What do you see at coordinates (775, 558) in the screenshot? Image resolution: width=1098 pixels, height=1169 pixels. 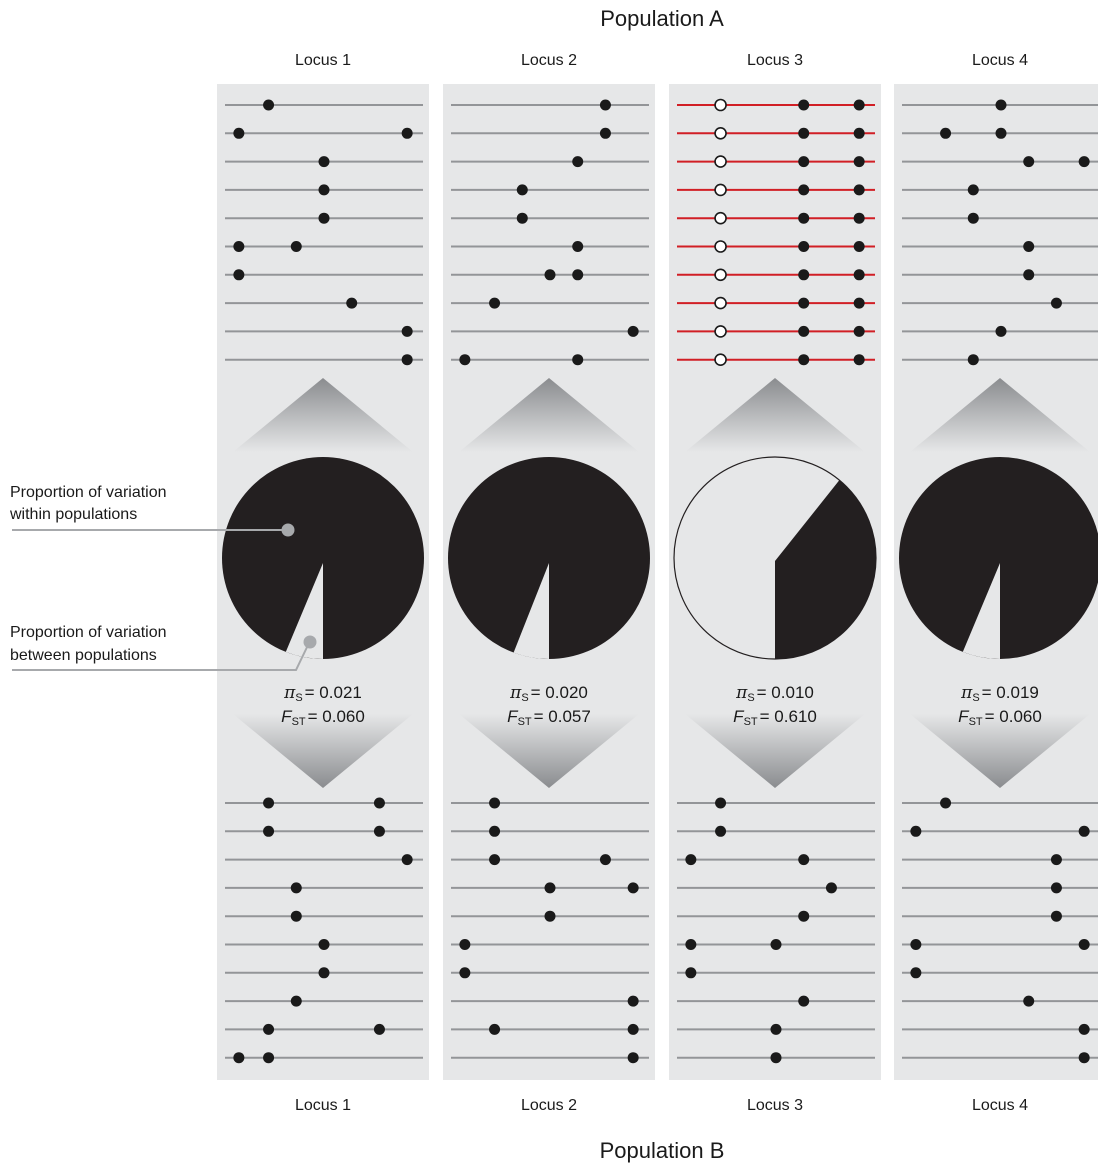 I see `pie-outline` at bounding box center [775, 558].